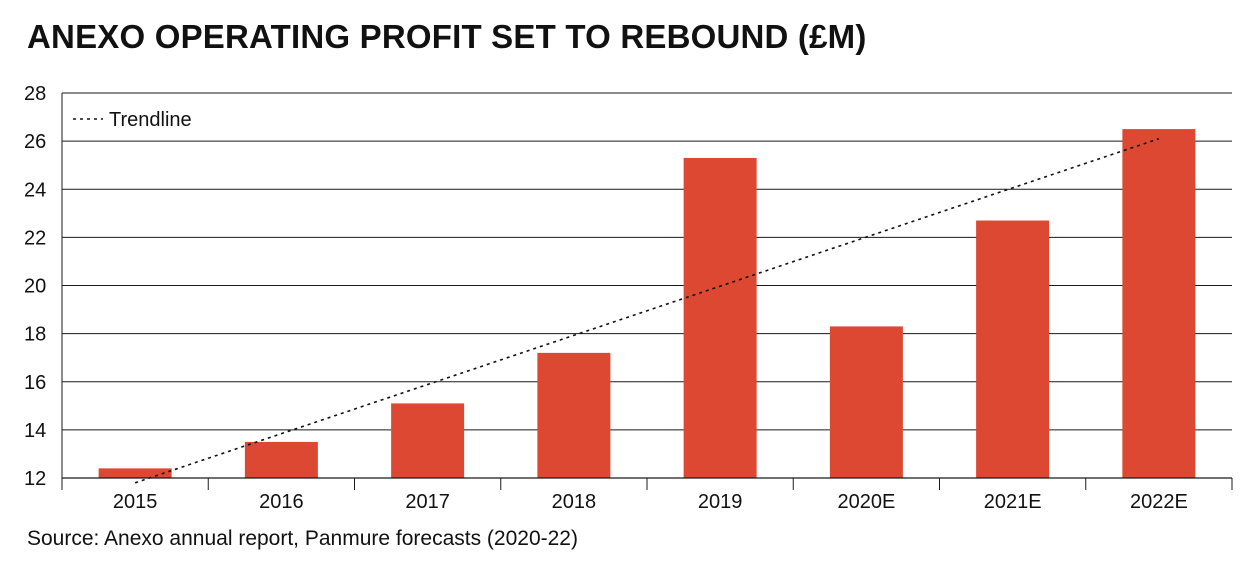 The image size is (1248, 577). I want to click on y-tick-label: 20, so click(35, 287).